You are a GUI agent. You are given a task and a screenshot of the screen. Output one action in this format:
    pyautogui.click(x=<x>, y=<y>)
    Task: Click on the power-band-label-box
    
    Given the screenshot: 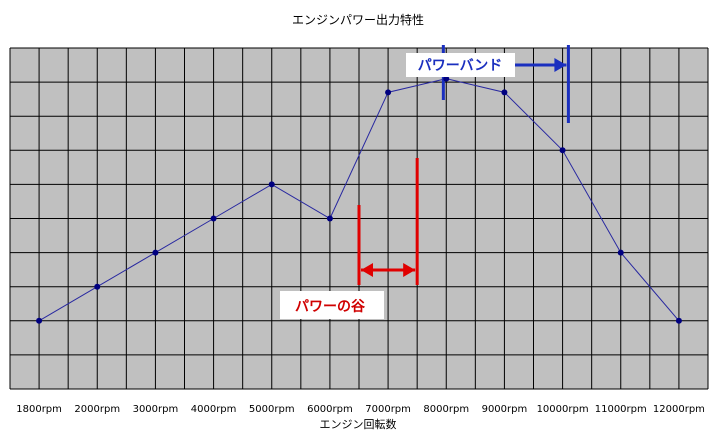 What is the action you would take?
    pyautogui.click(x=460, y=65)
    